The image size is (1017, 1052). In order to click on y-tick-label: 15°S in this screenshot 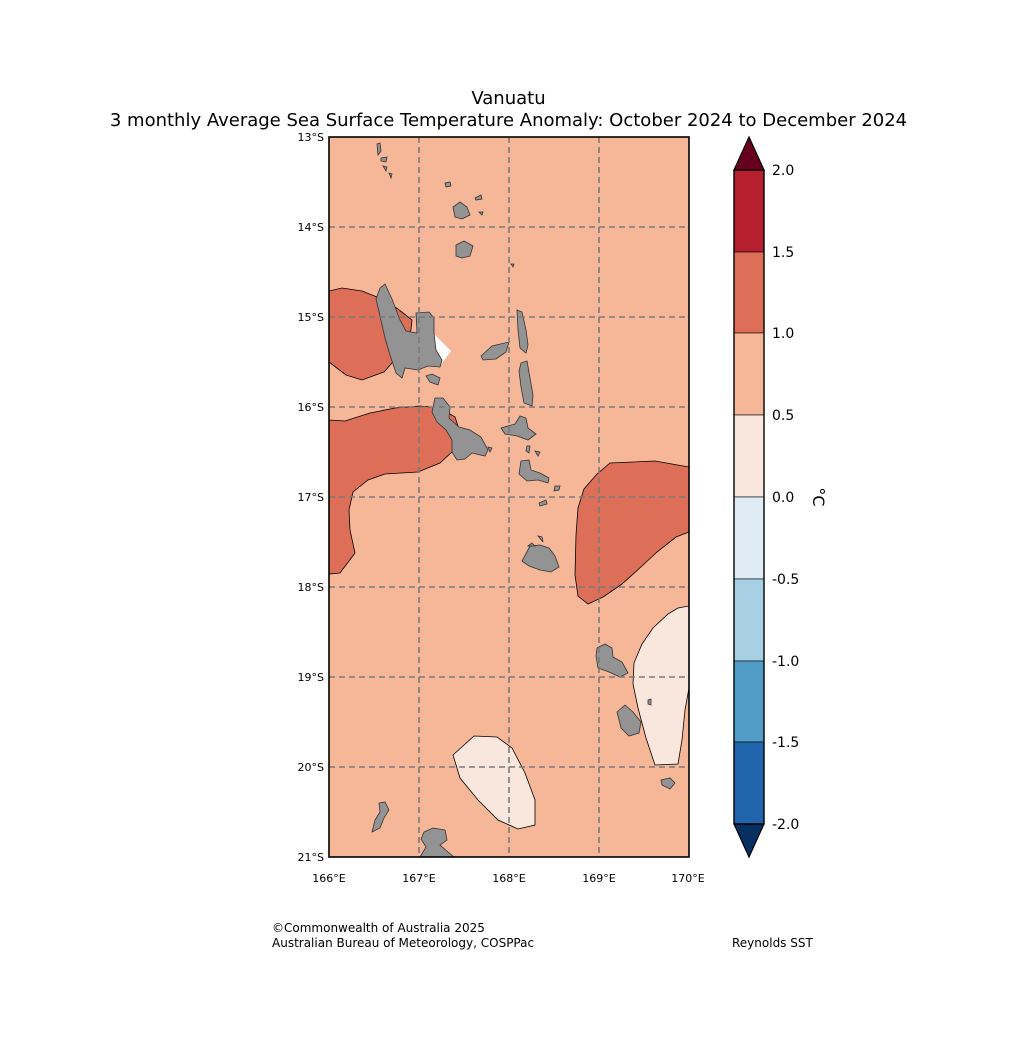, I will do `click(311, 317)`.